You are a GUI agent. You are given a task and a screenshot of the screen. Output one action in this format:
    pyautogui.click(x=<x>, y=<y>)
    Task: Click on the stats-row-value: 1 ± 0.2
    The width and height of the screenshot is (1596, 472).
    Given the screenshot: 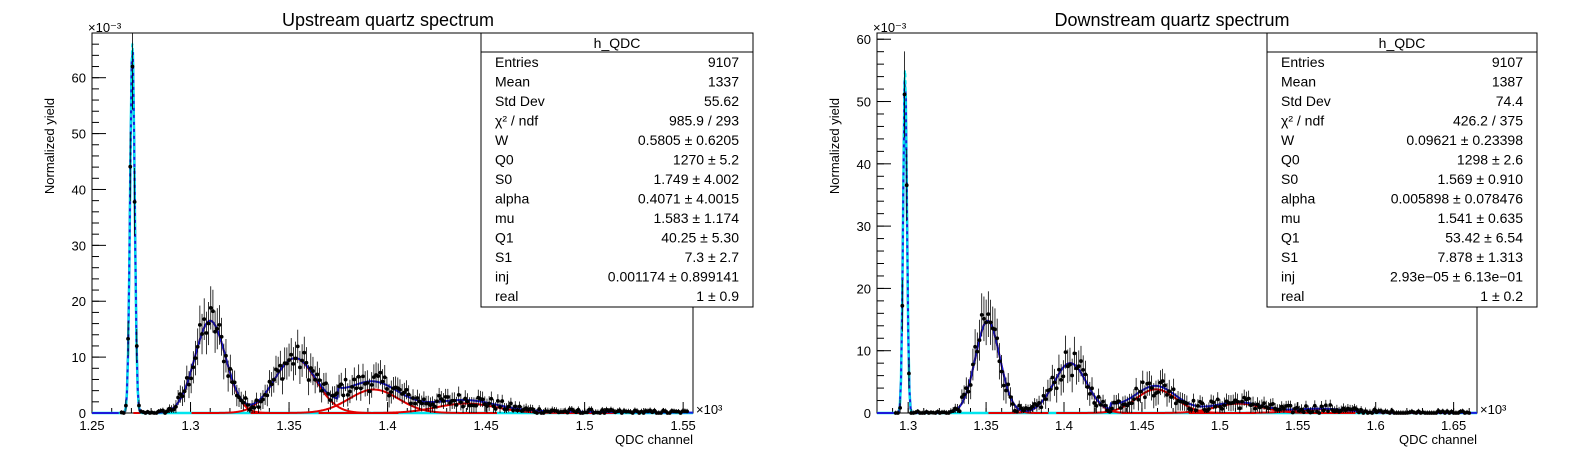 What is the action you would take?
    pyautogui.click(x=1501, y=296)
    